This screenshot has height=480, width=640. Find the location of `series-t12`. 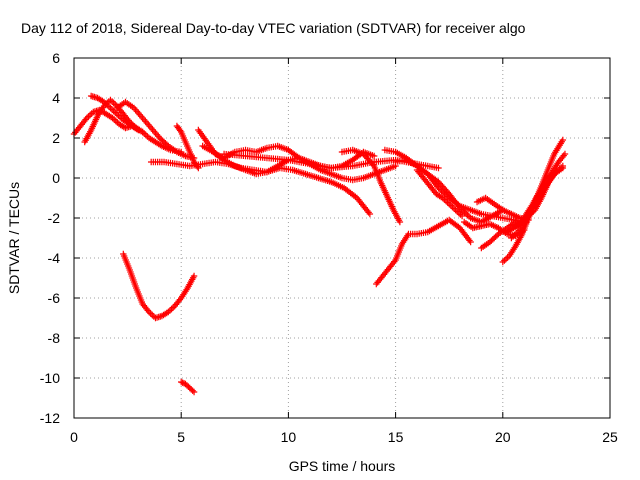

series-t12 is located at coordinates (460, 191).